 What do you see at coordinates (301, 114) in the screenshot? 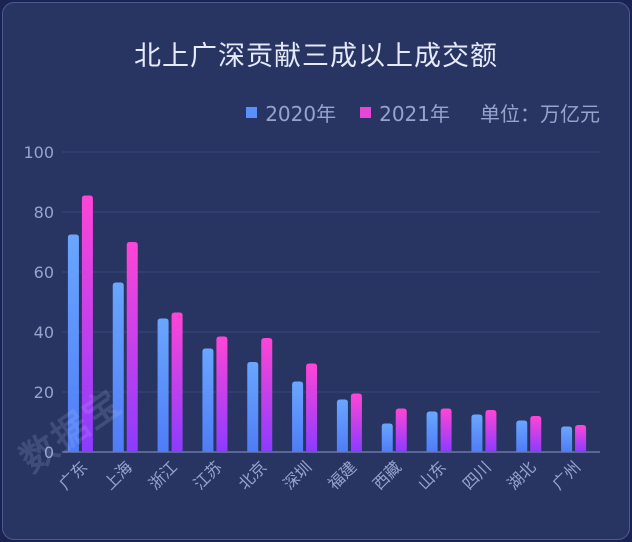
I see `legend-label-2020: 2020年` at bounding box center [301, 114].